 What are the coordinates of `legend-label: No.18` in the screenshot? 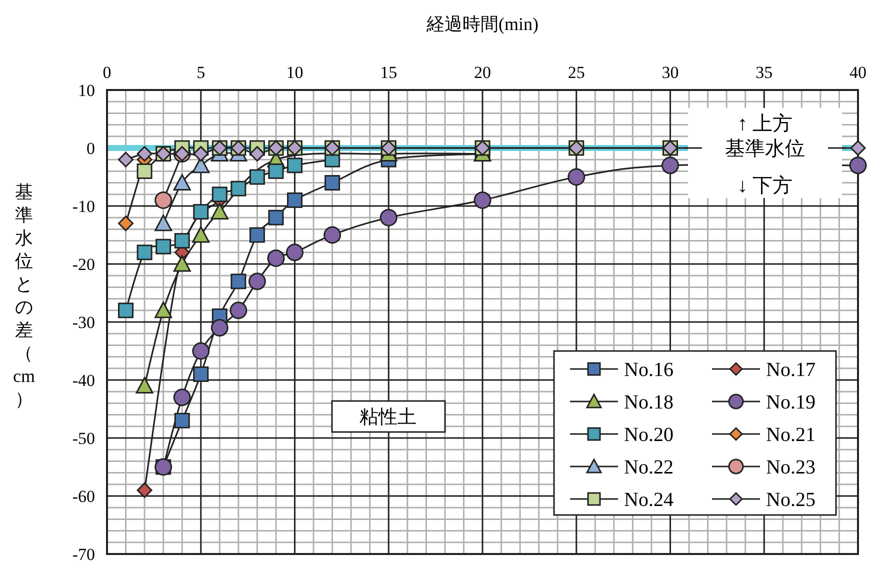 It's located at (649, 403).